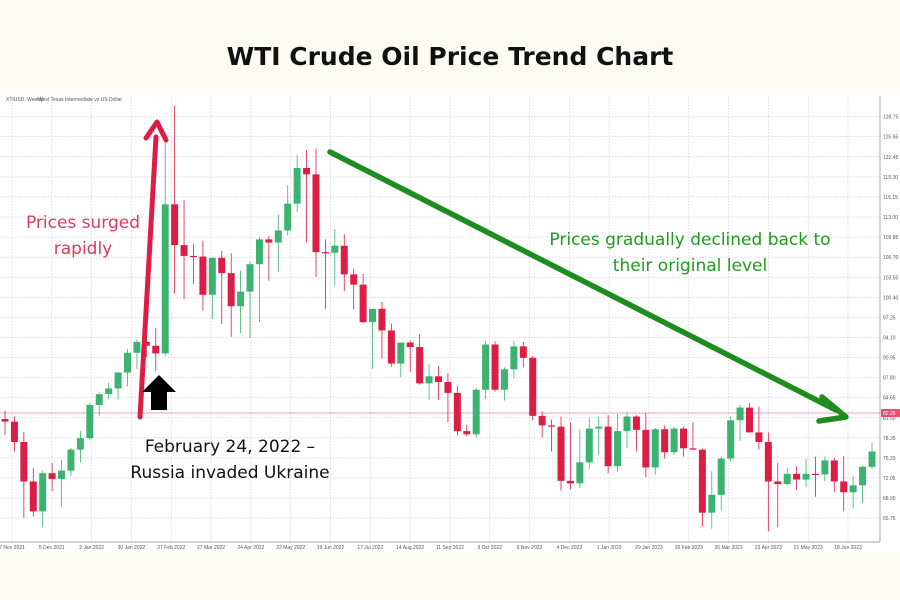  I want to click on y-tick-label: 100.40, so click(891, 298).